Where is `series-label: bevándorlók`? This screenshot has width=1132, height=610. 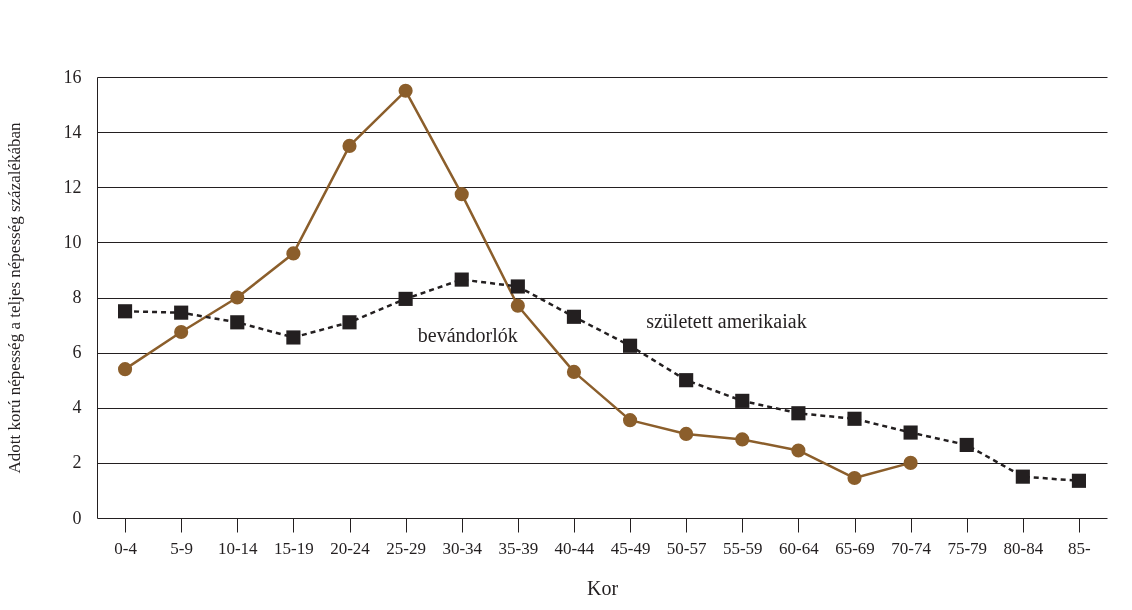
series-label: bevándorlók is located at coordinates (467, 334).